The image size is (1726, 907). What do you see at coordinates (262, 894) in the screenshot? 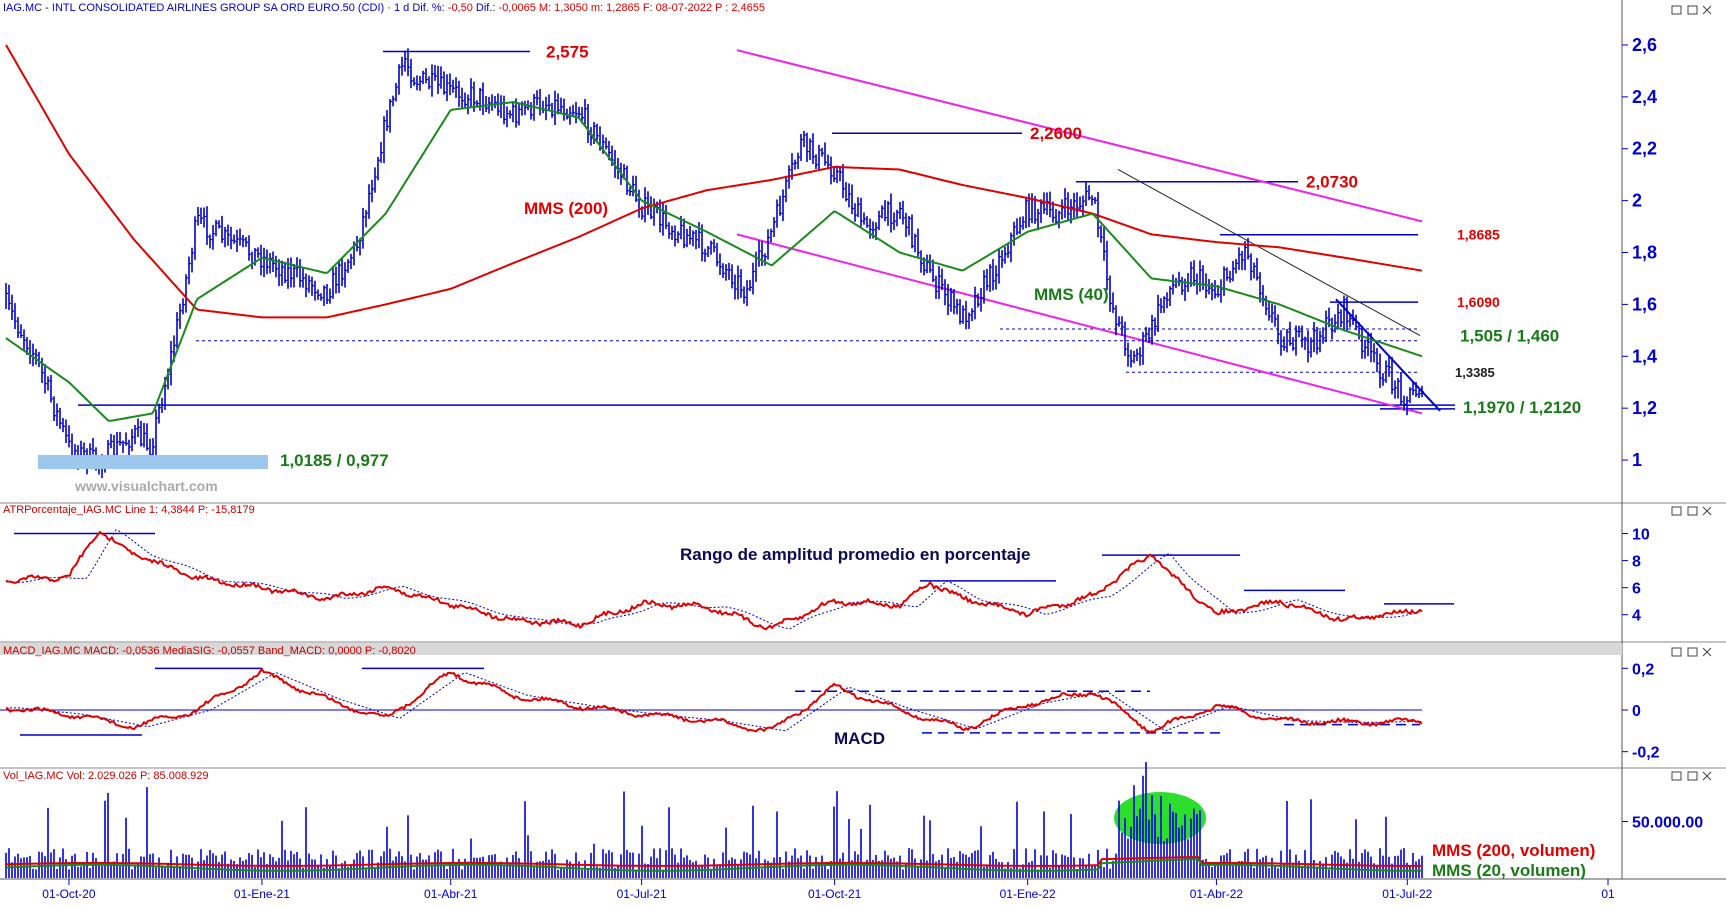
I see `x-axis-tick: 01-Ene-21` at bounding box center [262, 894].